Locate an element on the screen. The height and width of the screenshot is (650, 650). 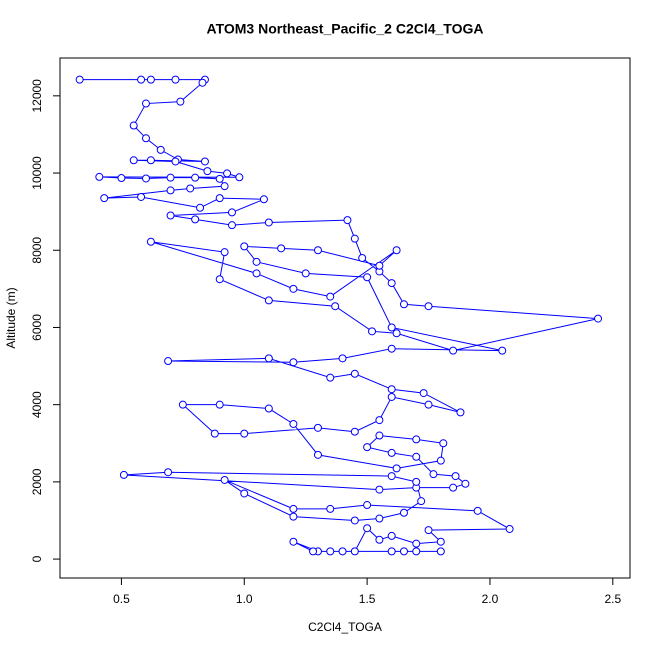
y-tick-label: 10000 is located at coordinates (37, 173).